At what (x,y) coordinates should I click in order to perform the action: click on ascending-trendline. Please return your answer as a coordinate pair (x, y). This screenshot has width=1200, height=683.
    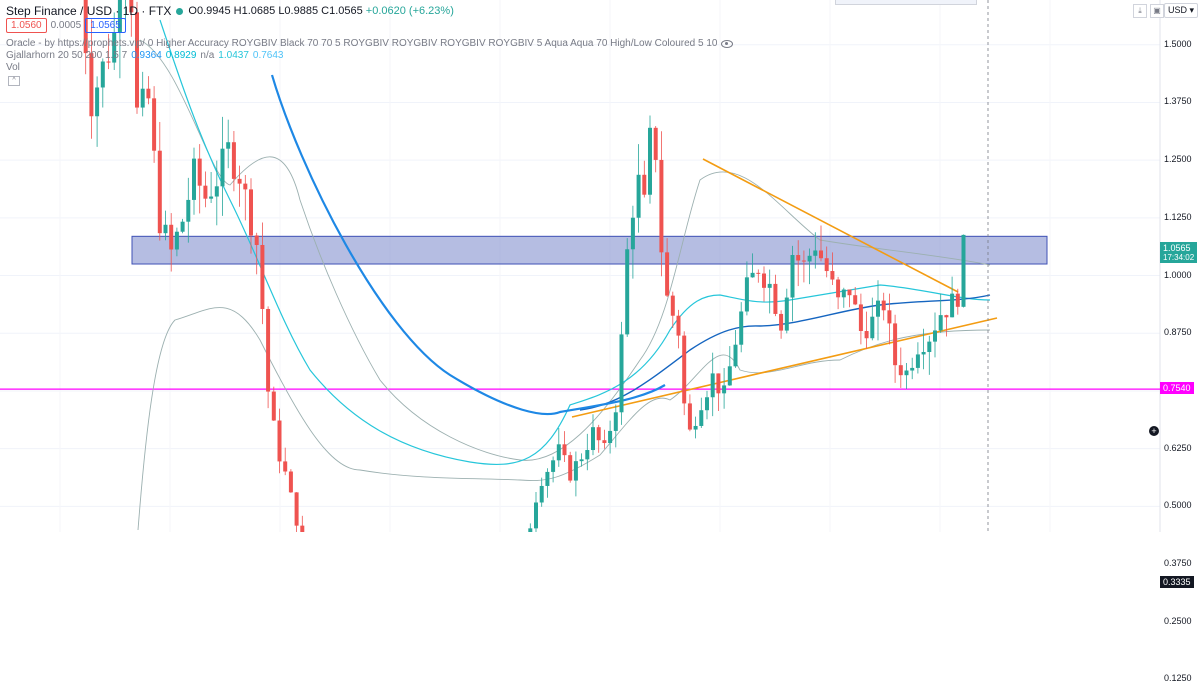
    Looking at the image, I should click on (784, 367).